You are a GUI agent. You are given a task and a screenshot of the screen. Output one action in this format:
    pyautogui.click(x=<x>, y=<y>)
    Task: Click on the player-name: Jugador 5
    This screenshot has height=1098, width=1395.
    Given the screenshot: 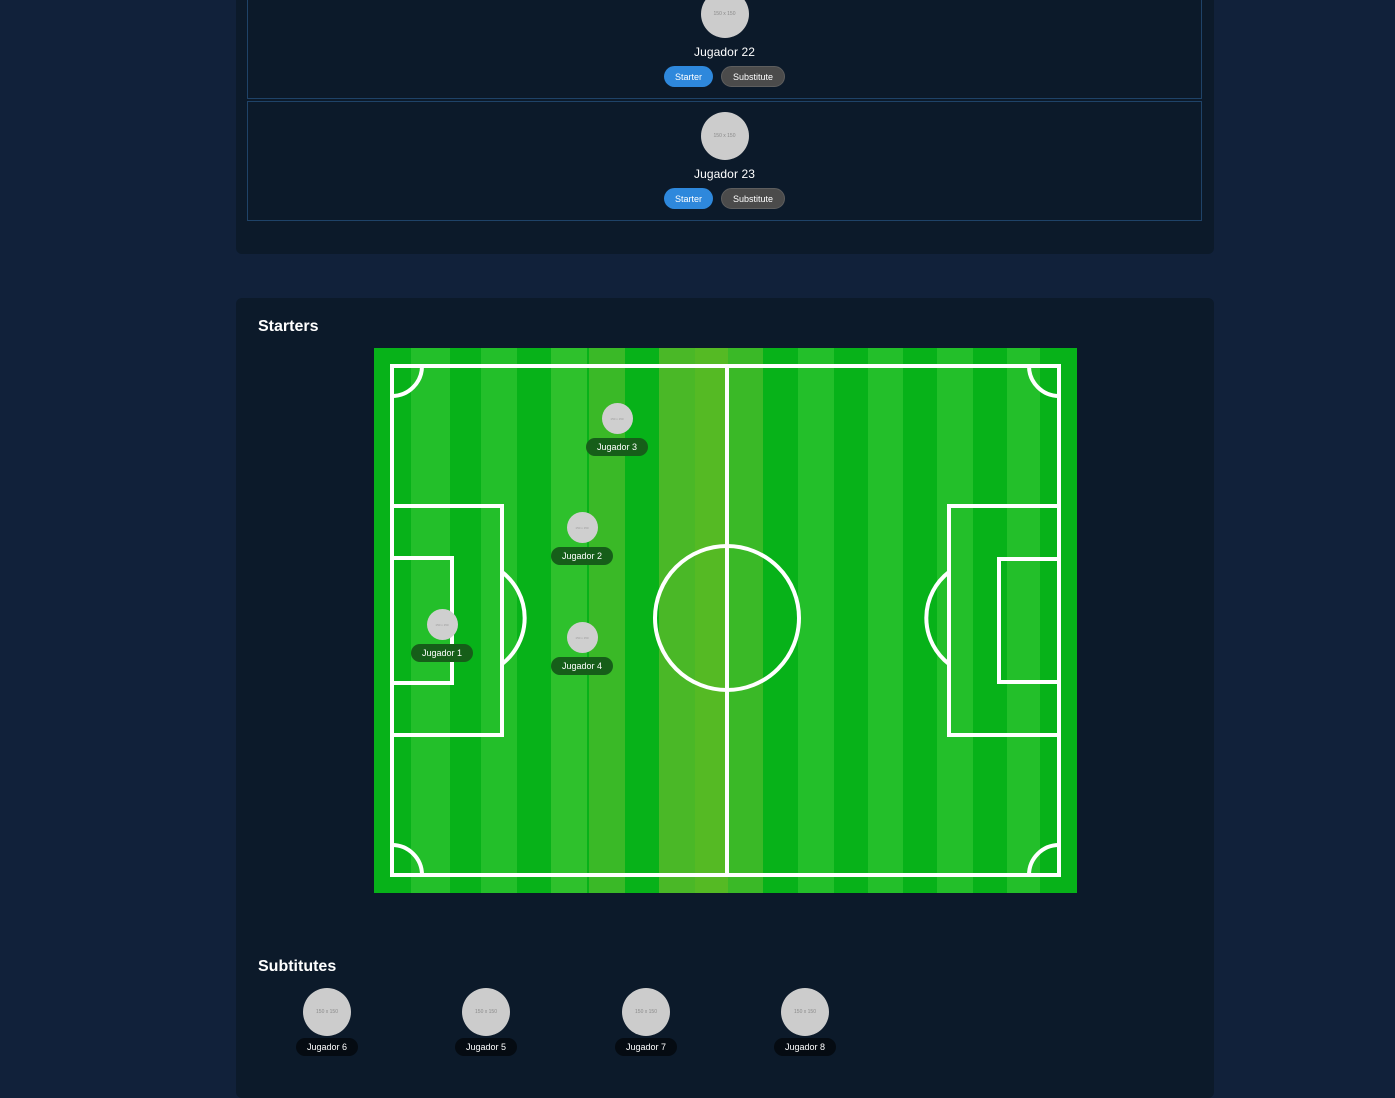 What is the action you would take?
    pyautogui.click(x=486, y=1047)
    